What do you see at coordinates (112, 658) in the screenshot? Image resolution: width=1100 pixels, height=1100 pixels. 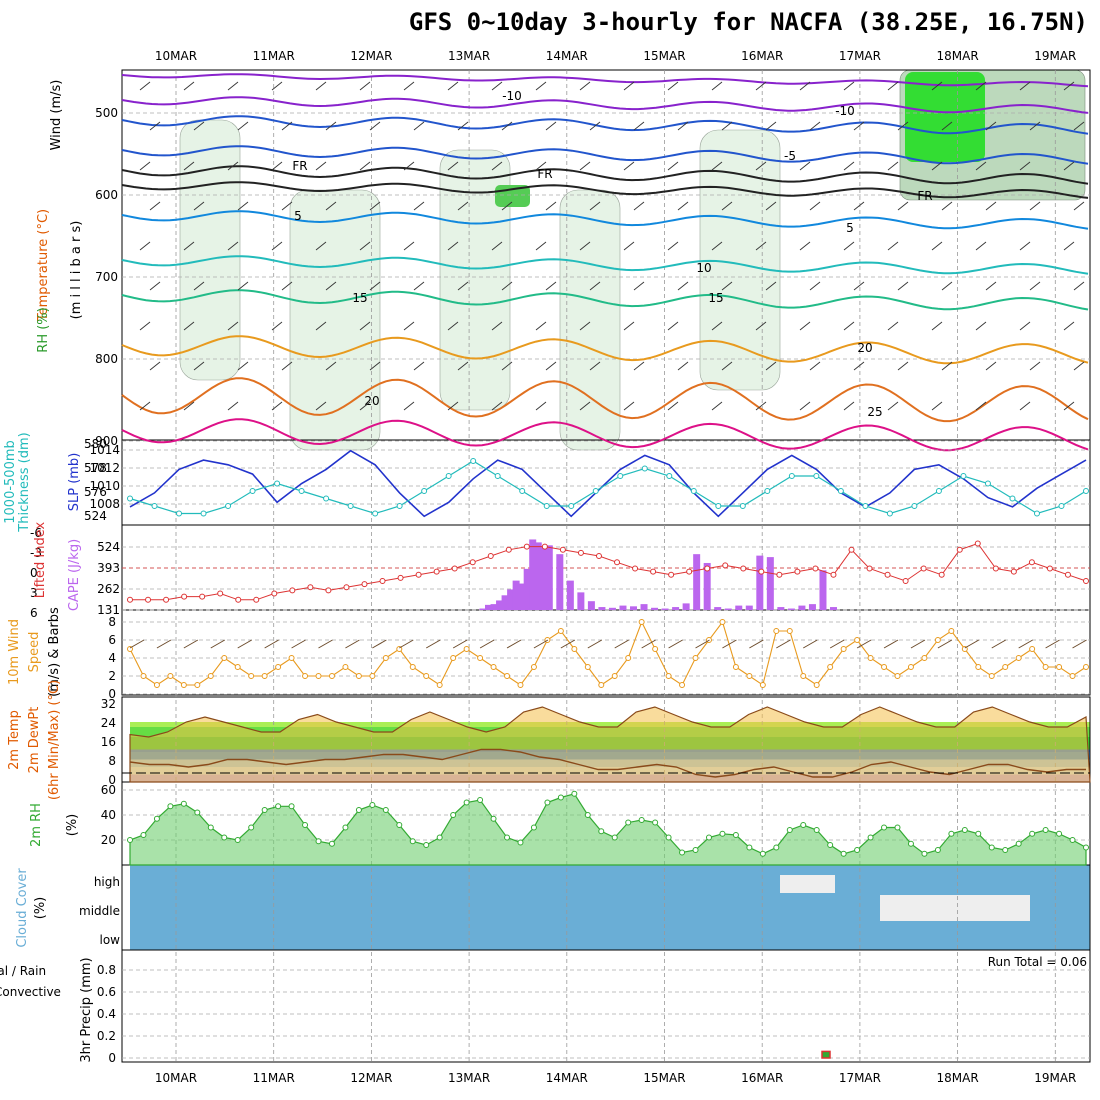 I see `wind-tick: 4` at bounding box center [112, 658].